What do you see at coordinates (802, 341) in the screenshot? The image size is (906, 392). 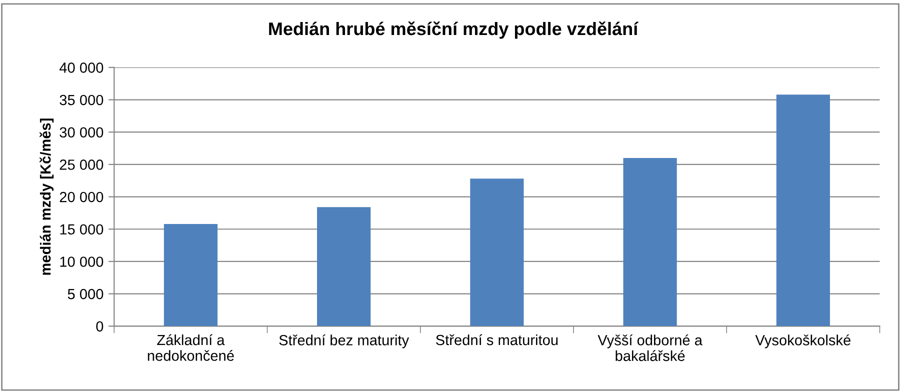 I see `x-tick-label: Vysokoškolské` at bounding box center [802, 341].